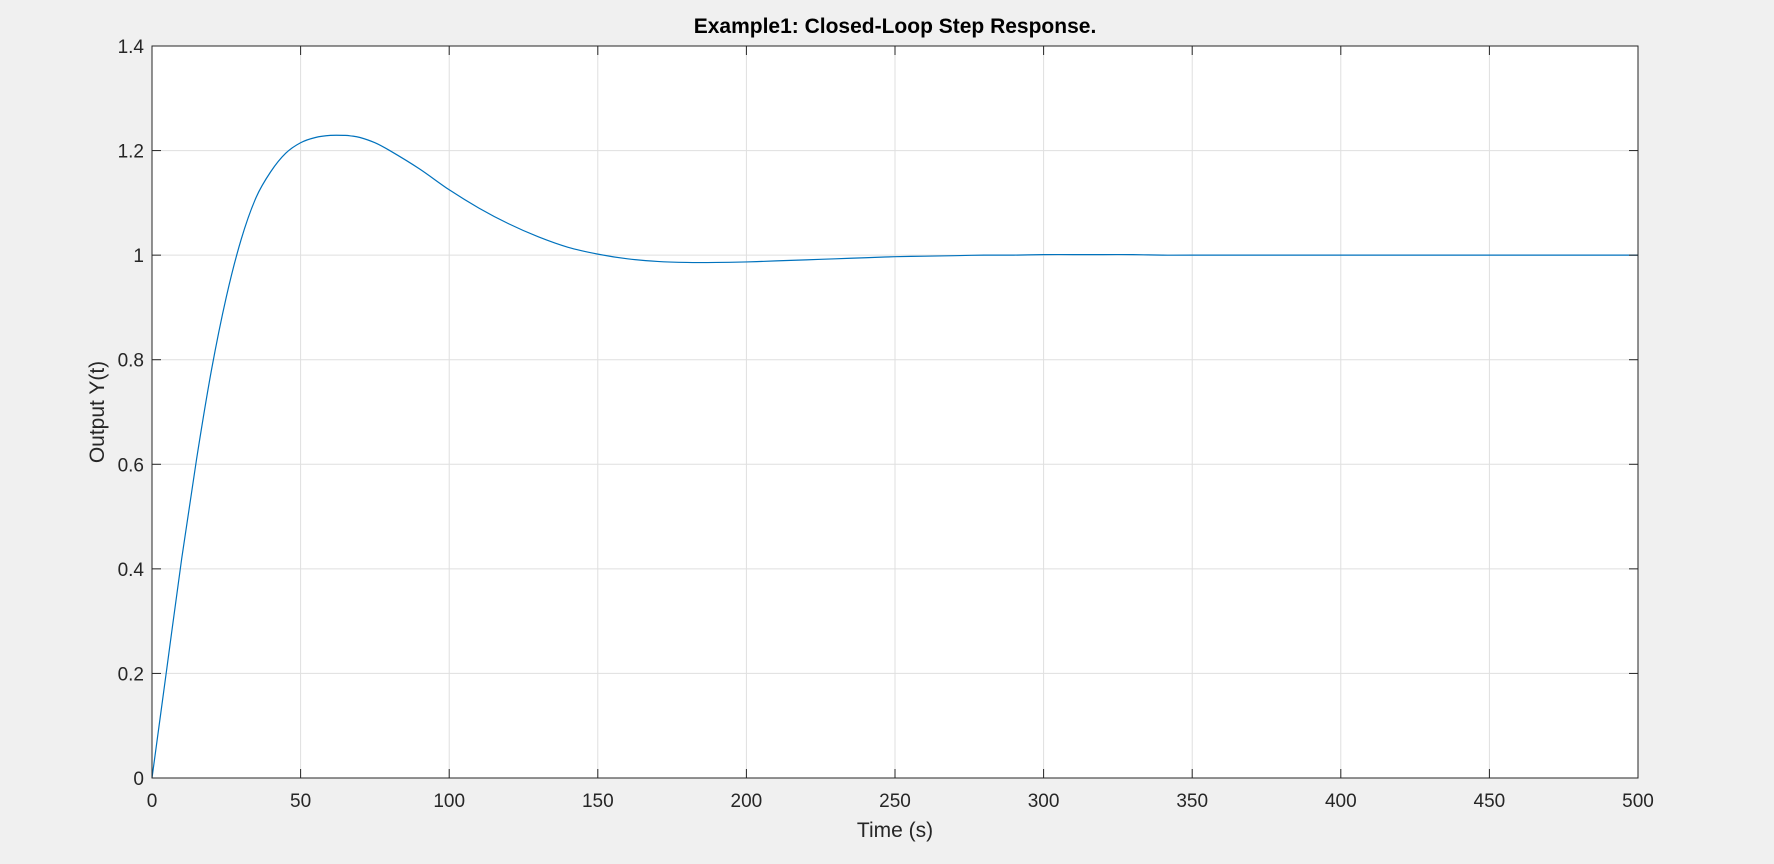 The height and width of the screenshot is (864, 1774). Describe the element at coordinates (747, 801) in the screenshot. I see `x-tick-label: 200` at that location.